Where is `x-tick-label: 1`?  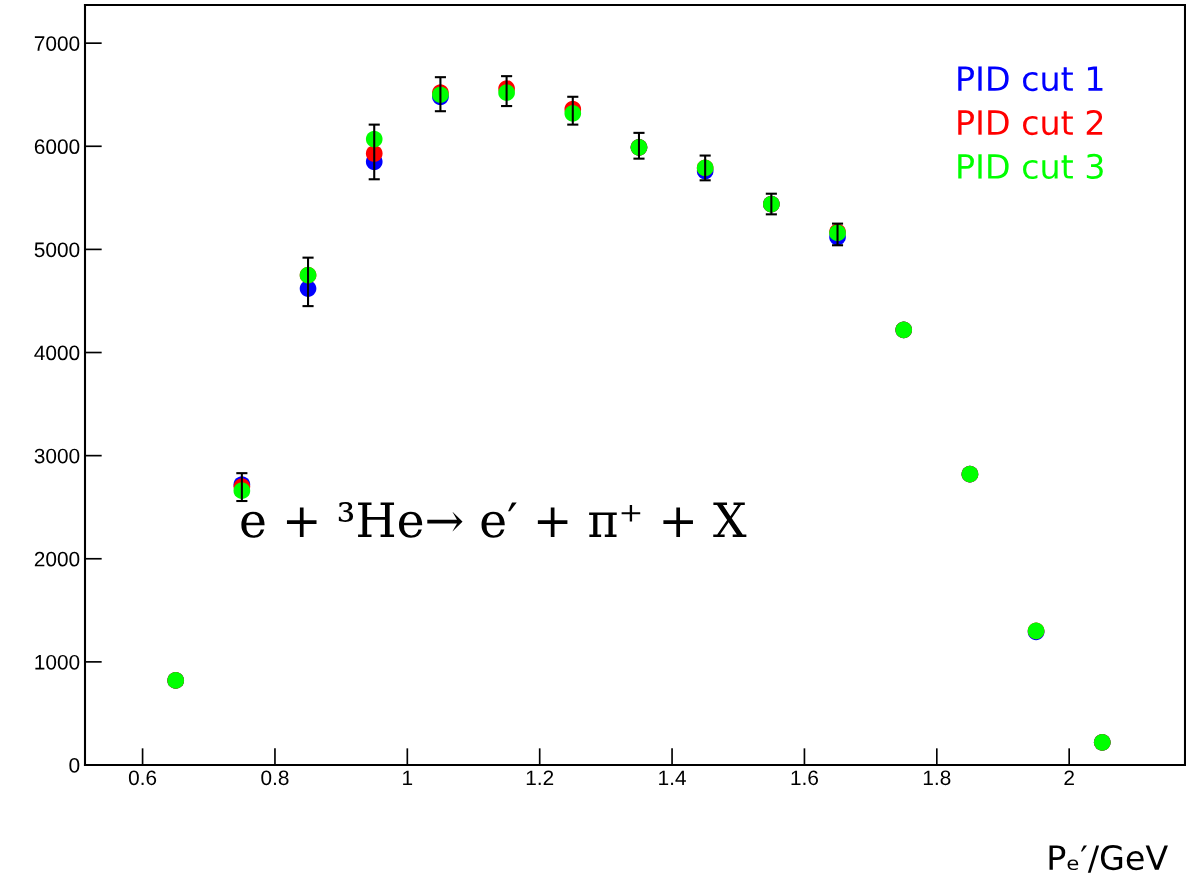
x-tick-label: 1 is located at coordinates (408, 777).